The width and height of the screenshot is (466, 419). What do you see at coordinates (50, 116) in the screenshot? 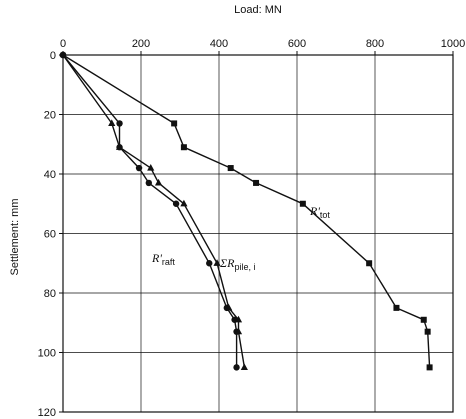
I see `y-tick-label: 20` at bounding box center [50, 116].